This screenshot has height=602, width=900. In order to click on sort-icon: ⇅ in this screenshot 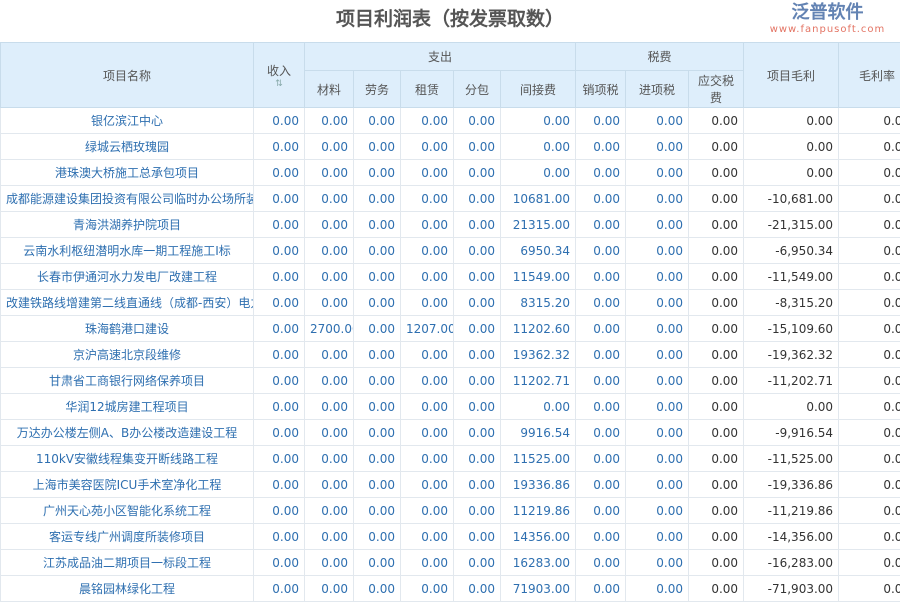, I will do `click(279, 84)`.